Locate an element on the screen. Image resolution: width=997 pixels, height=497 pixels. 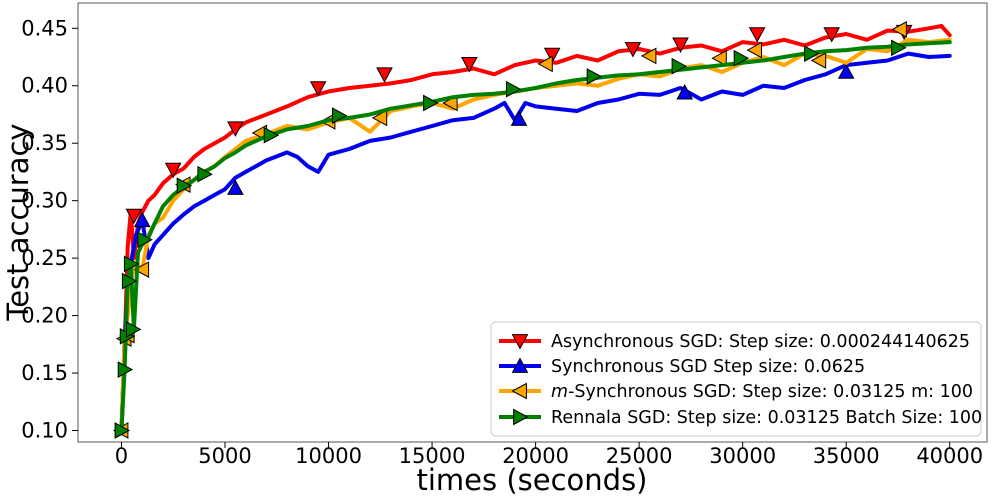
x-tick-label: 30000 is located at coordinates (742, 456).